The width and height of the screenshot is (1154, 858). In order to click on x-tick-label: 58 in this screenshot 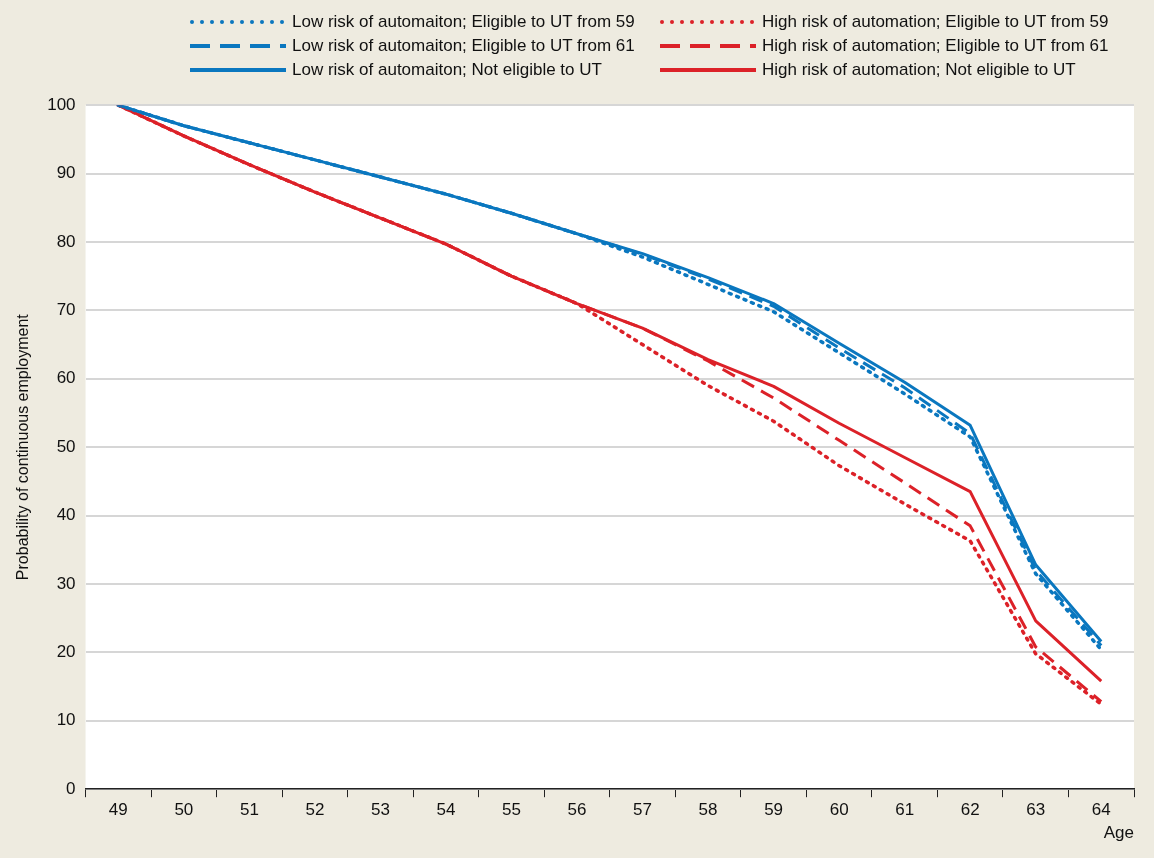, I will do `click(708, 810)`.